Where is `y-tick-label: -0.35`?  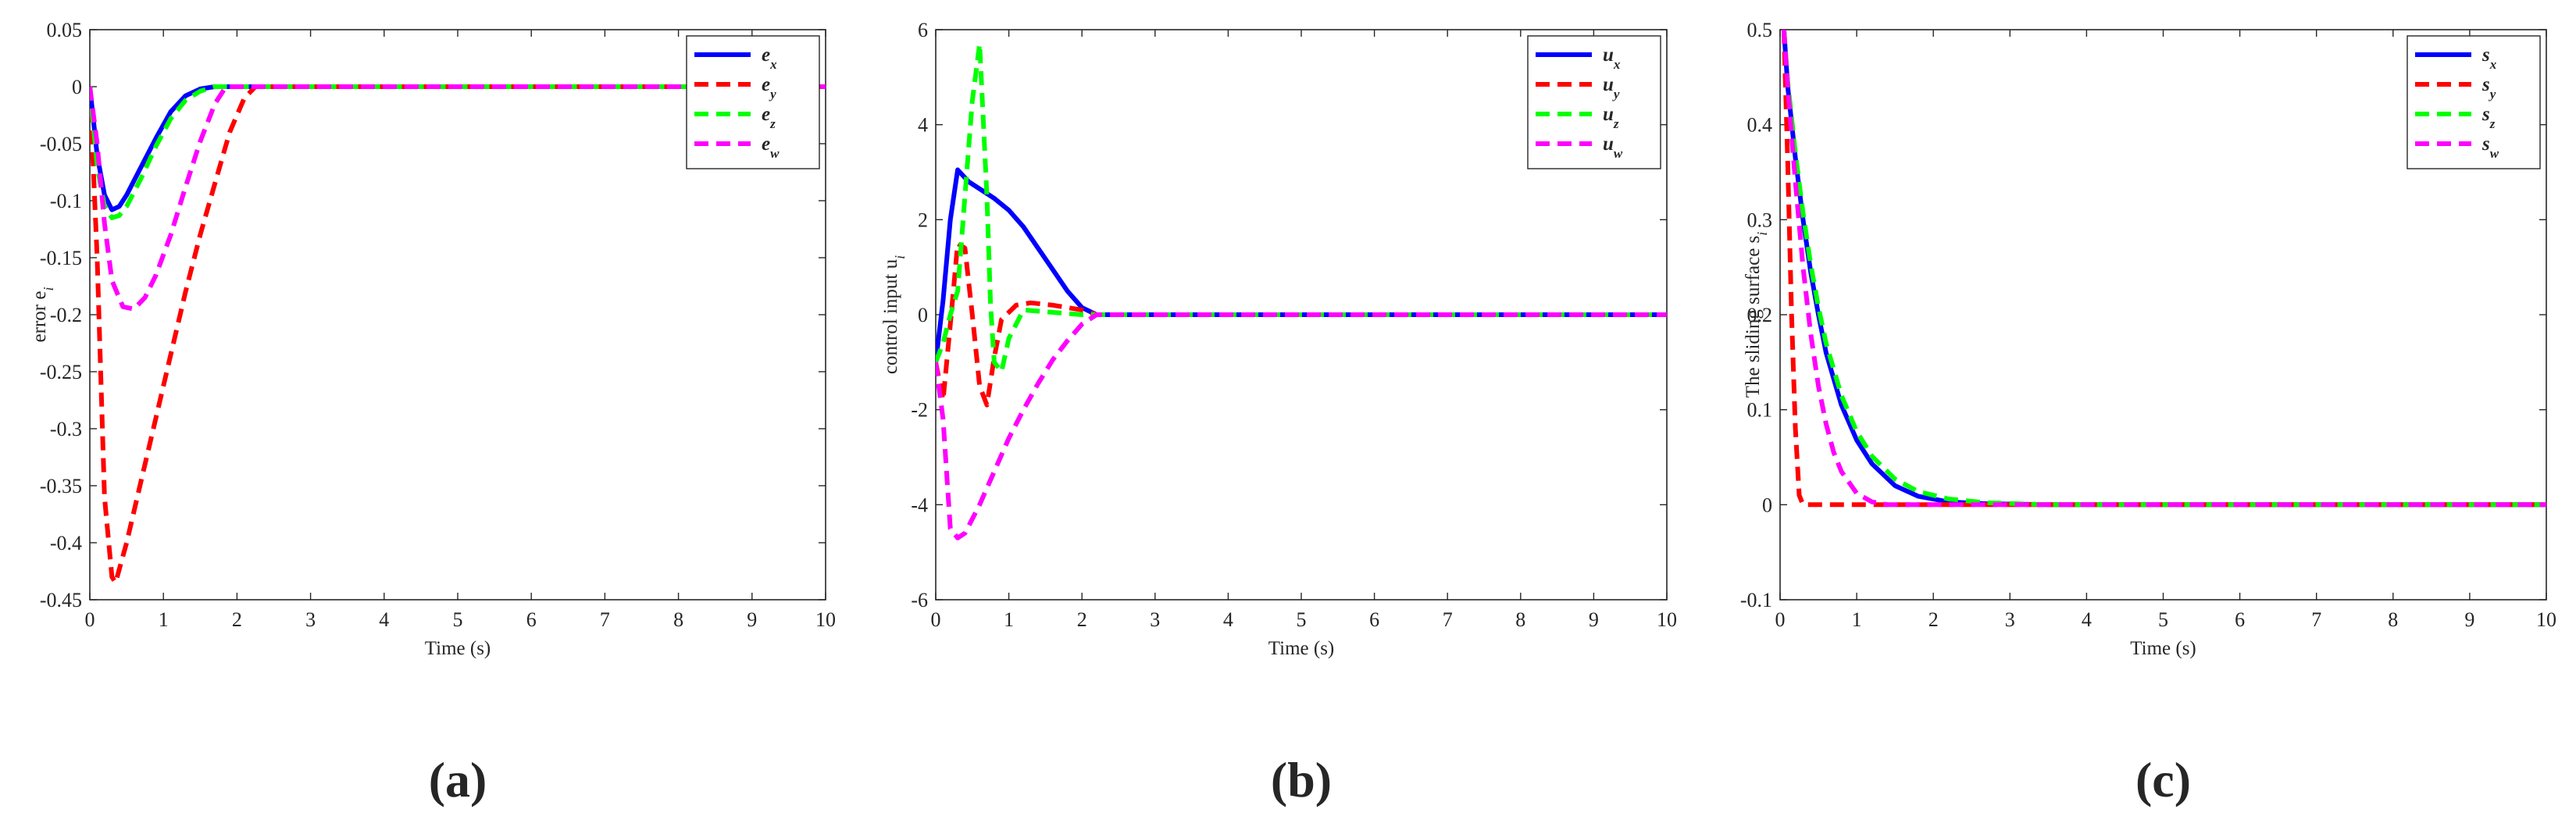
y-tick-label: -0.35 is located at coordinates (61, 486).